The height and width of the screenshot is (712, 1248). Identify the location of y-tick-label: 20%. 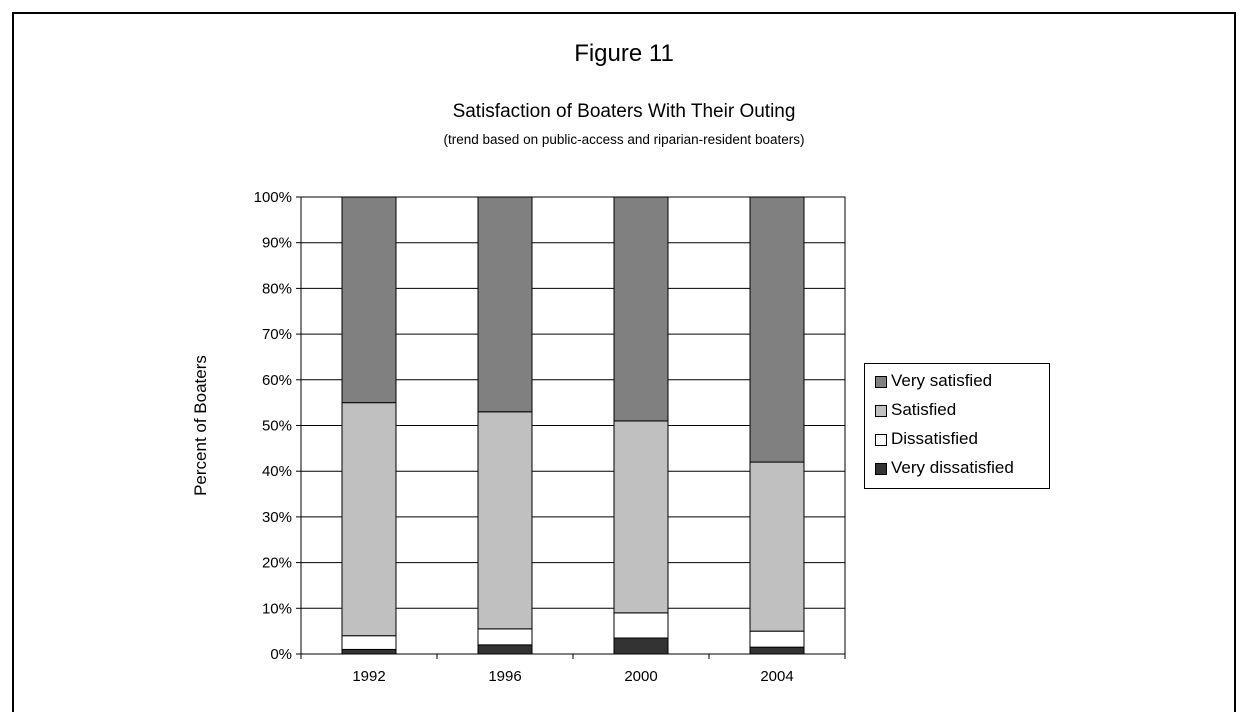
(277, 563).